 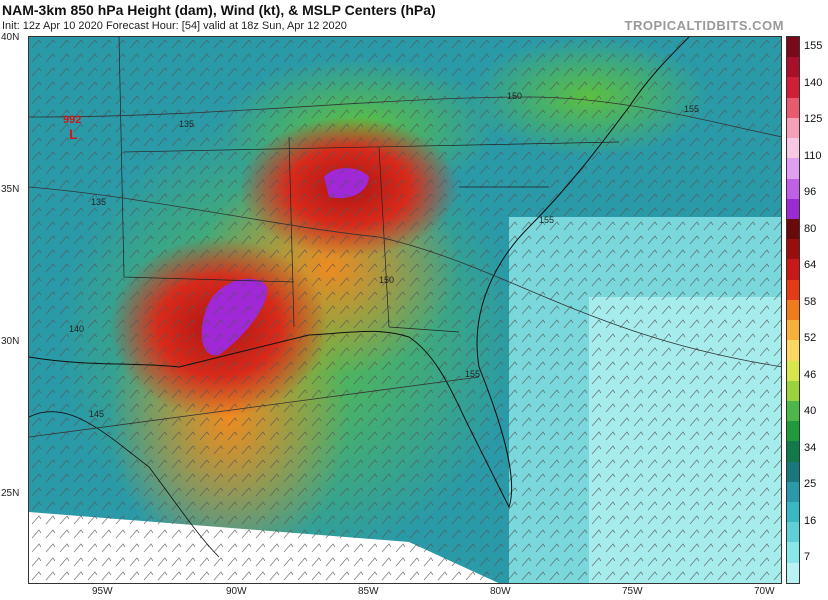 What do you see at coordinates (96, 414) in the screenshot?
I see `contour-label: 145` at bounding box center [96, 414].